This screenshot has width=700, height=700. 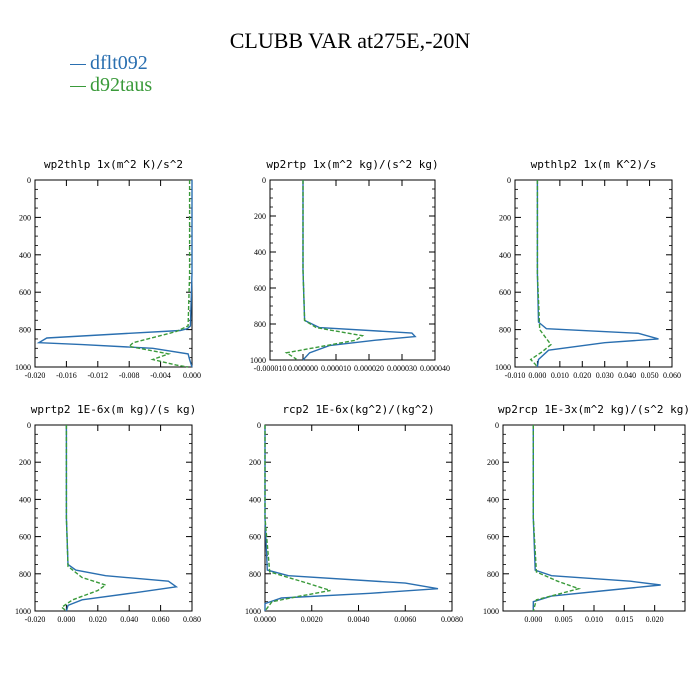 What do you see at coordinates (114, 409) in the screenshot?
I see `plot-title: wprtp2 1E-6x(m kg)/(s kg)` at bounding box center [114, 409].